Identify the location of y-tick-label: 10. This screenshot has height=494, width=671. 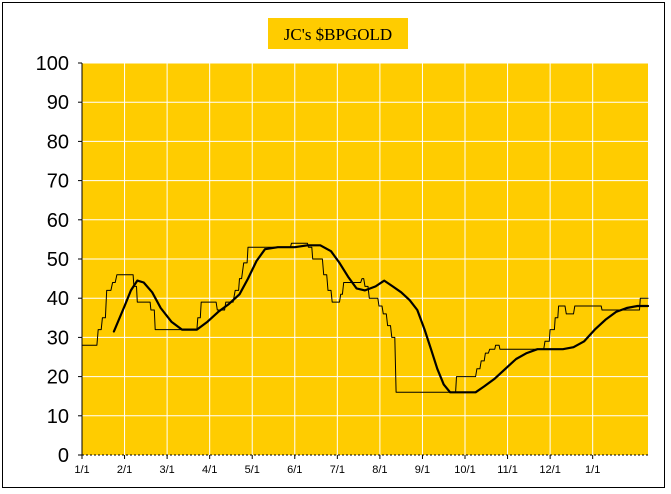
(58, 417).